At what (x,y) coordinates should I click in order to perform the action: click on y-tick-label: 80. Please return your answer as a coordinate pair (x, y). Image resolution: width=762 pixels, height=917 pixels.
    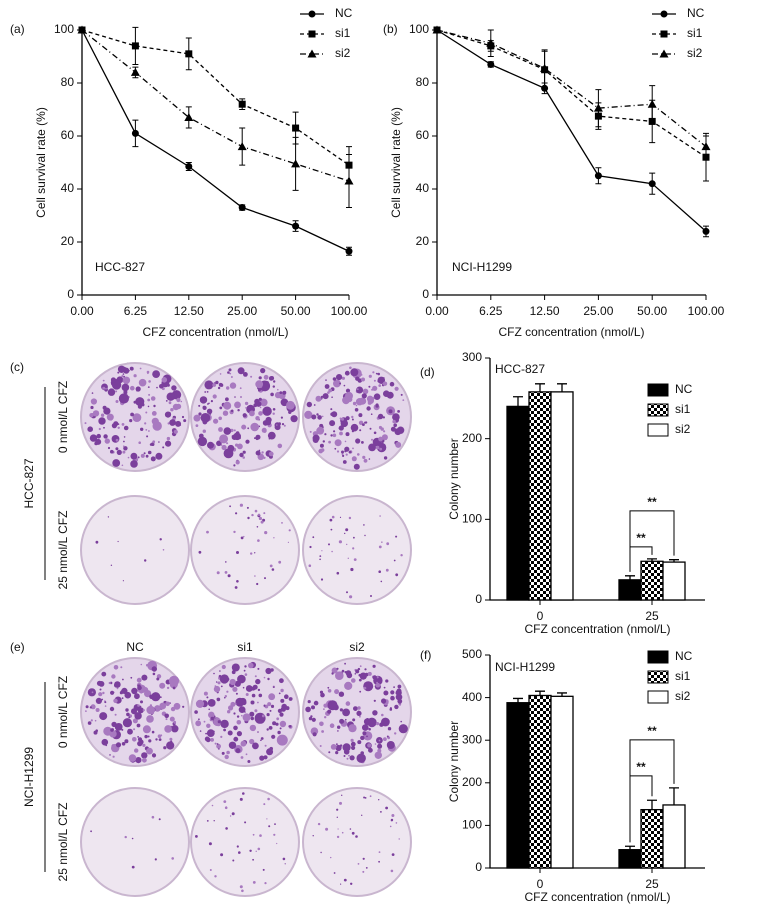
    Looking at the image, I should click on (68, 82).